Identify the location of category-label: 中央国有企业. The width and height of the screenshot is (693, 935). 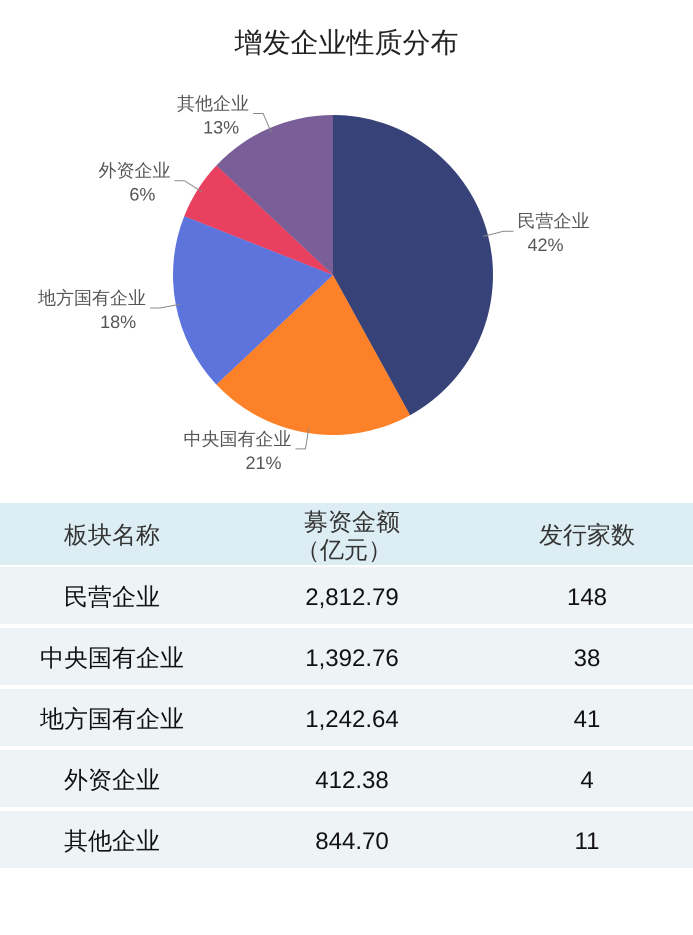
(112, 658).